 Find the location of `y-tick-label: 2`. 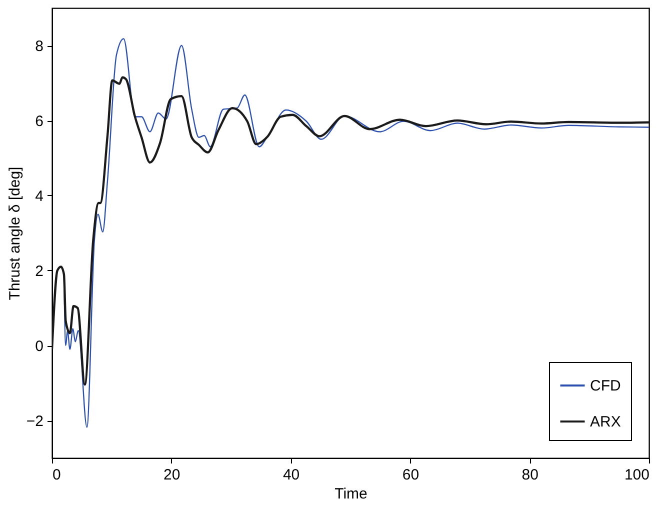

y-tick-label: 2 is located at coordinates (39, 271).